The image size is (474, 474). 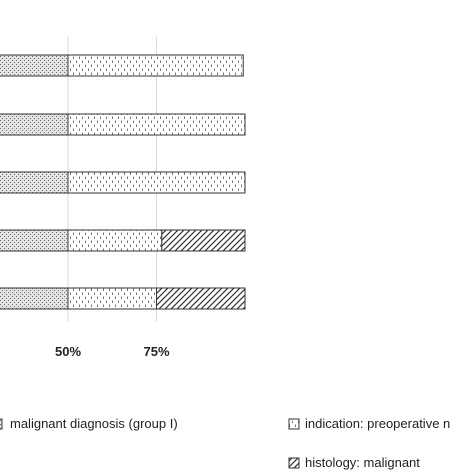 What do you see at coordinates (155, 65) in the screenshot?
I see `bar-row1-seg3-vdash` at bounding box center [155, 65].